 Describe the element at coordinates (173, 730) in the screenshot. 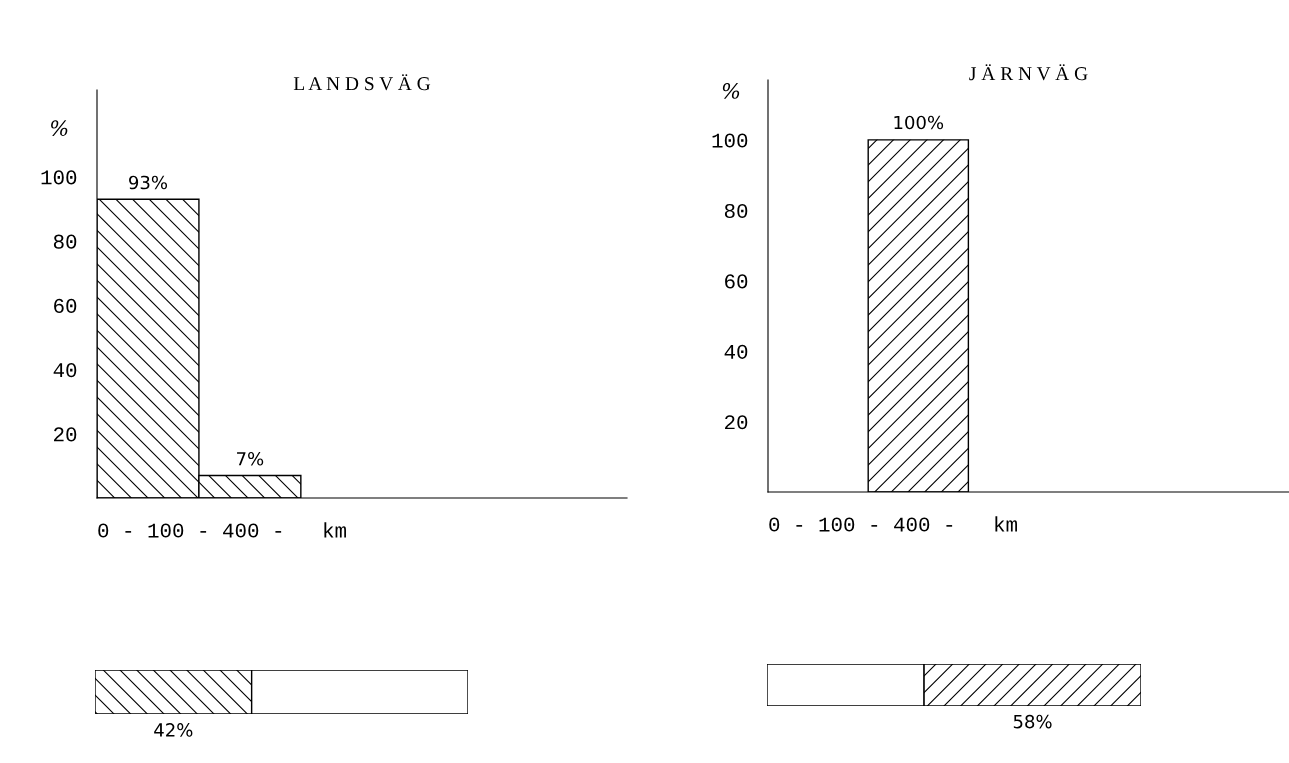

I see `data-label: 42%` at that location.